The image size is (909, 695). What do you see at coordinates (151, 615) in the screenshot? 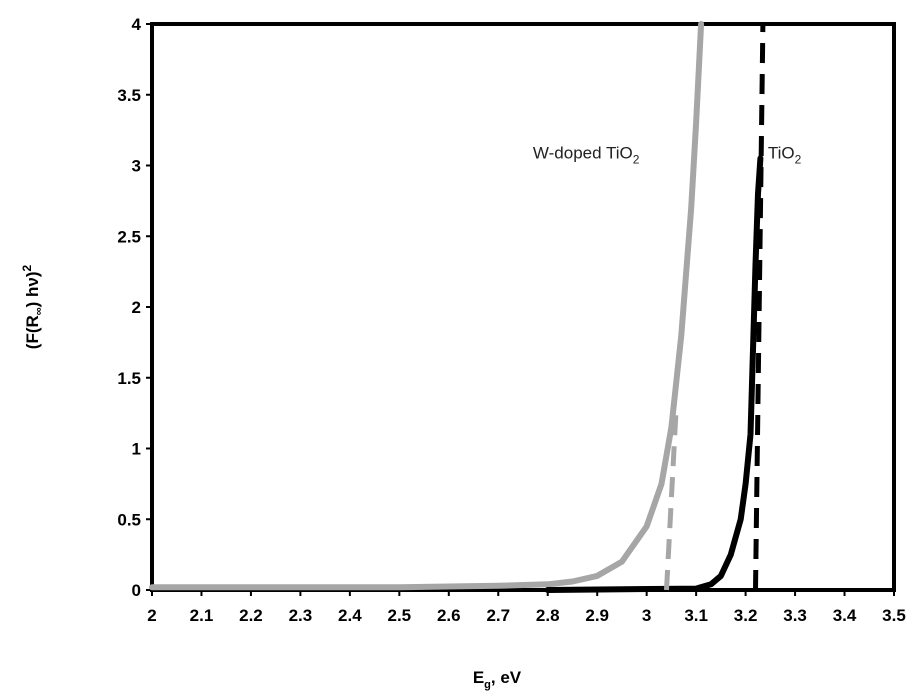
I see `x-tick-label: 2` at bounding box center [151, 615].